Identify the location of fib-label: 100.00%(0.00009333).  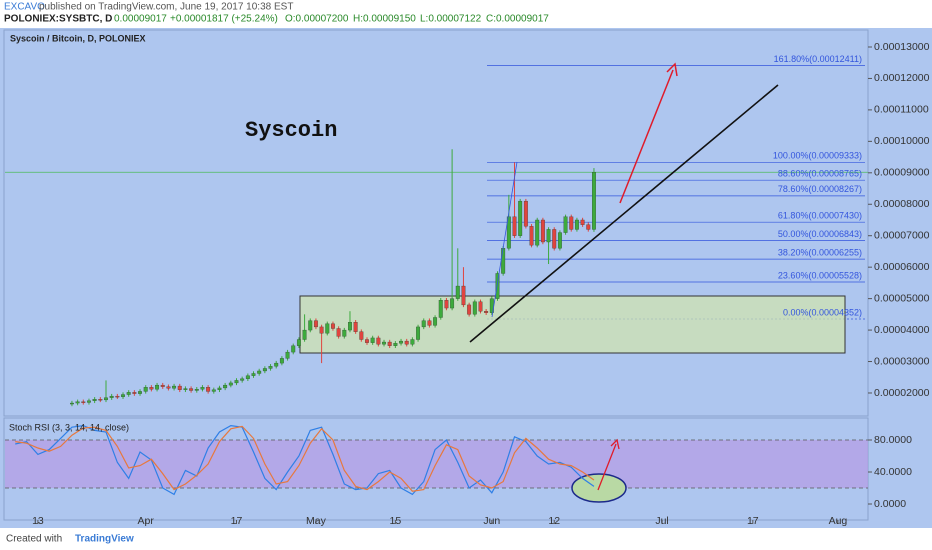
(817, 156).